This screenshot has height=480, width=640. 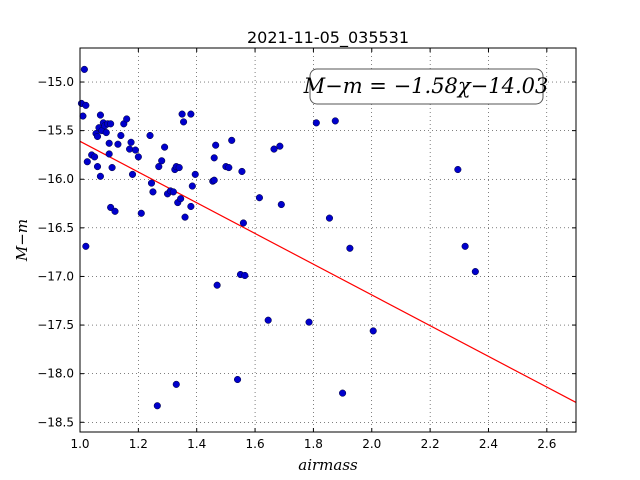 What do you see at coordinates (371, 444) in the screenshot?
I see `x-tick-label: 2.0` at bounding box center [371, 444].